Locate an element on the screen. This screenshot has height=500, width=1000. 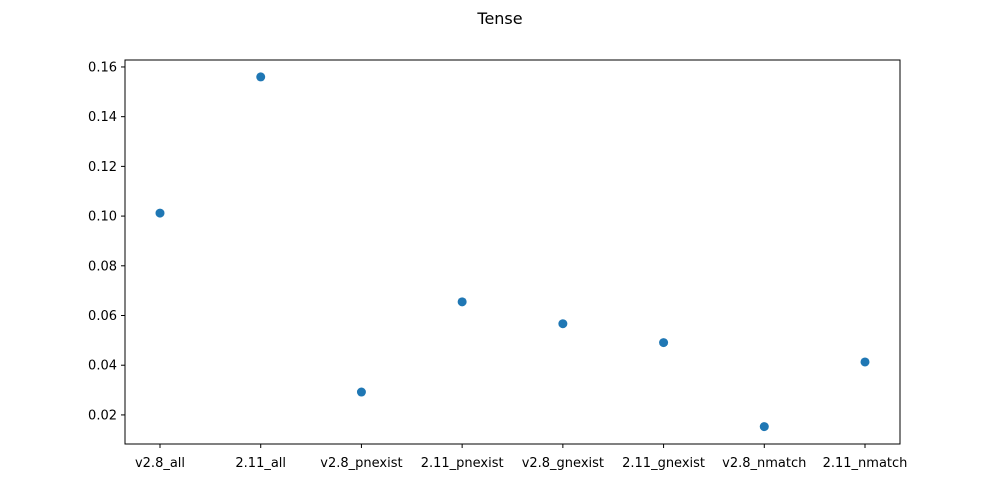
y-tick-label: 0.16 is located at coordinates (102, 67).